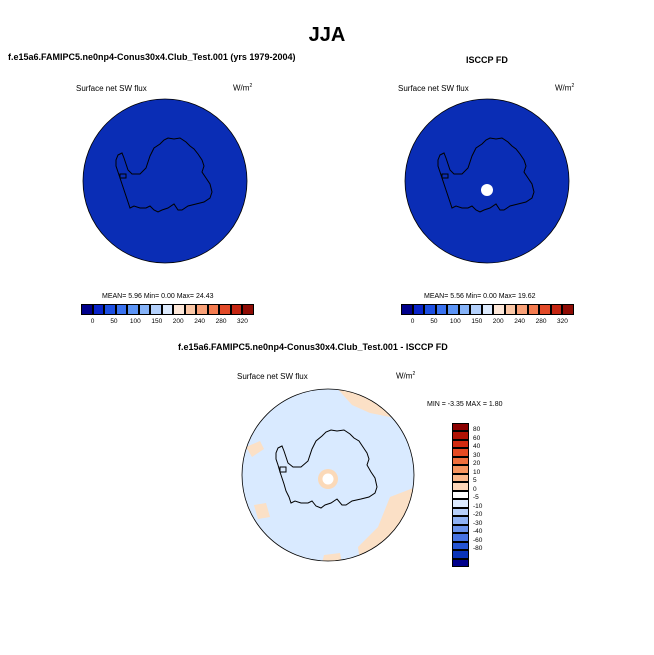  Describe the element at coordinates (476, 498) in the screenshot. I see `colorbar-tick-label: -5` at that location.